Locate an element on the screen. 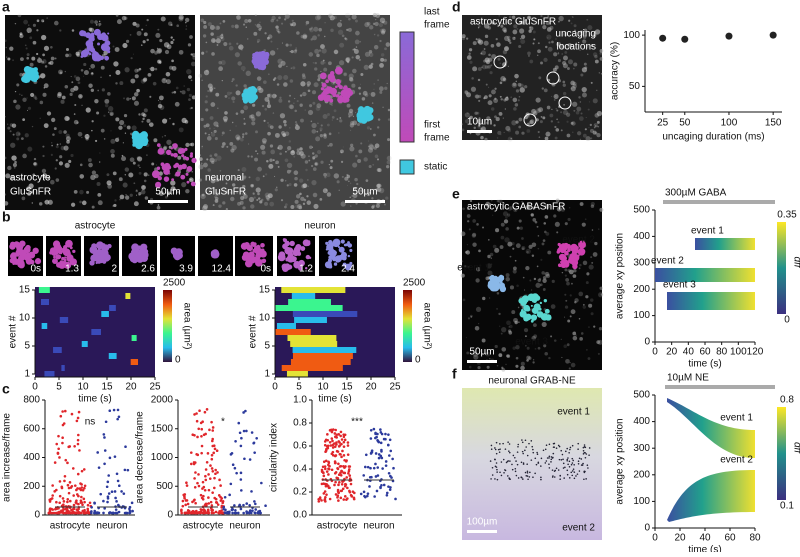 The width and height of the screenshot is (800, 557). x-tick-label: 0 is located at coordinates (35, 387).